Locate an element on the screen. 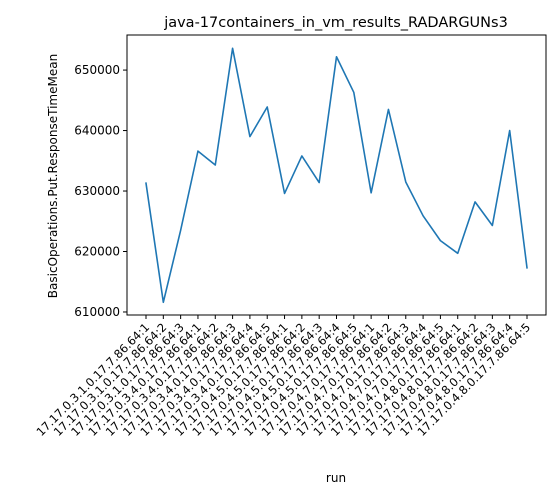  y-tick-label: 650000 is located at coordinates (97, 70).